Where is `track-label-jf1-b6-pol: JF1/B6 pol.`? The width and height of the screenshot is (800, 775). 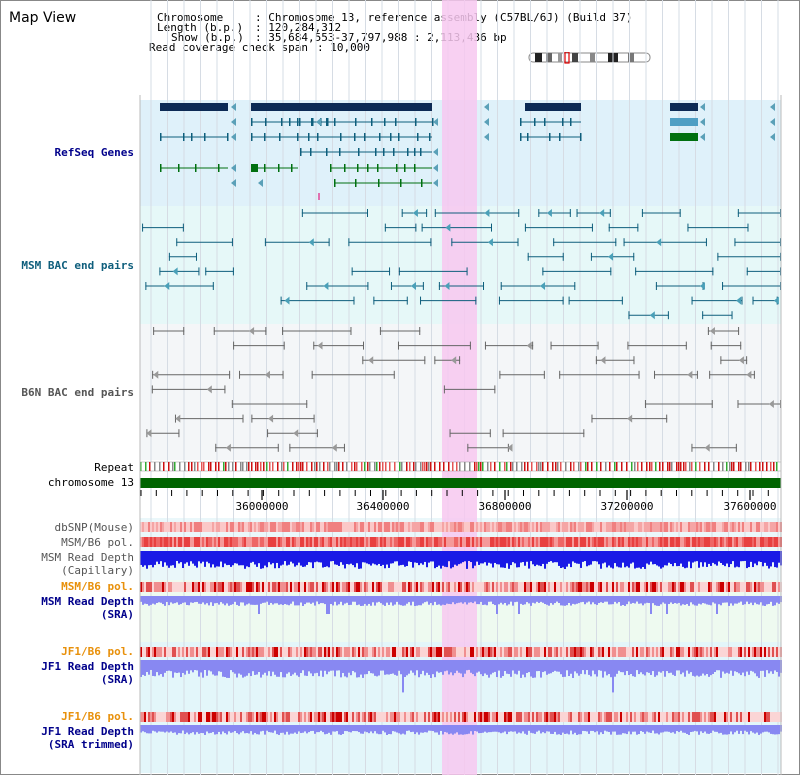 track-label-jf1-b6-pol: JF1/B6 pol. is located at coordinates (97, 651).